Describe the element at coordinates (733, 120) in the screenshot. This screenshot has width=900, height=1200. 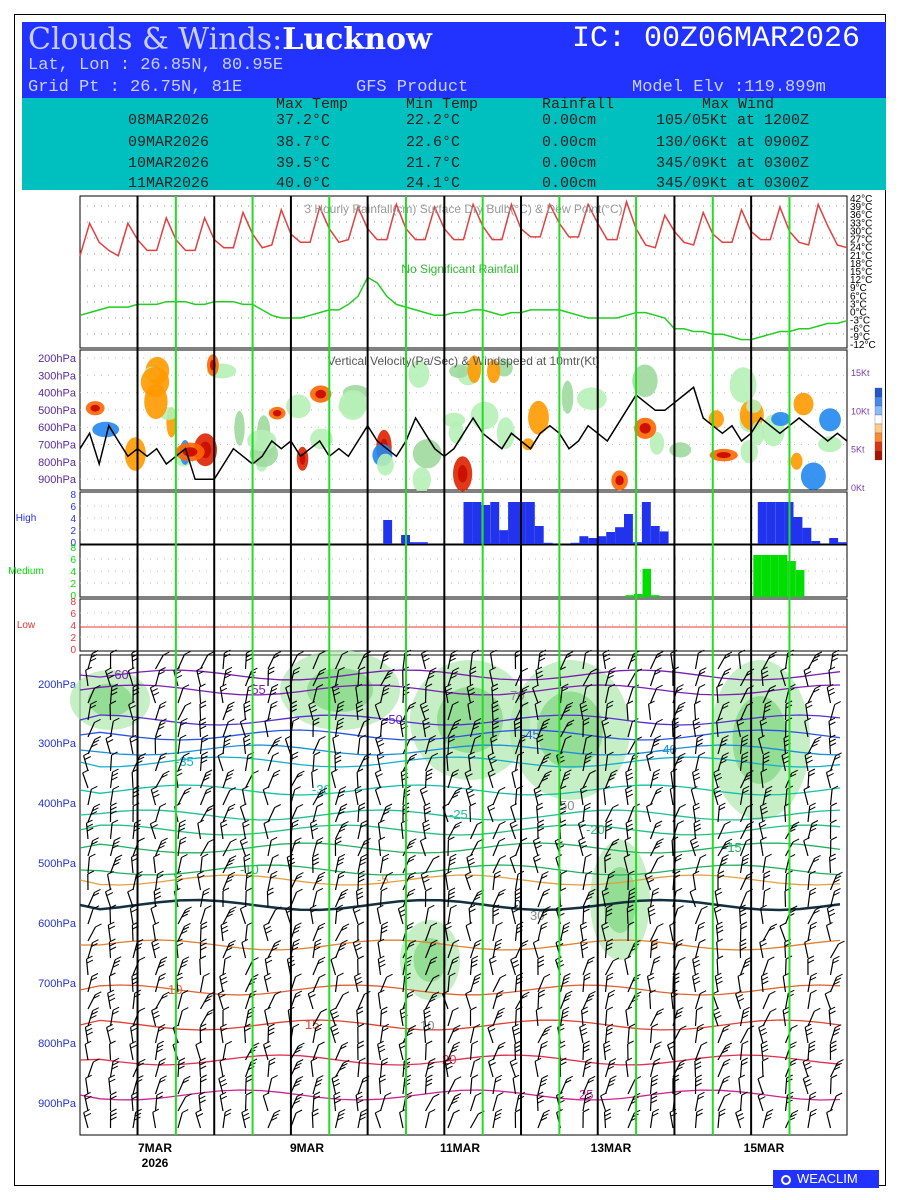
I see `row-wind: 105/05Kt at 1200Z` at that location.